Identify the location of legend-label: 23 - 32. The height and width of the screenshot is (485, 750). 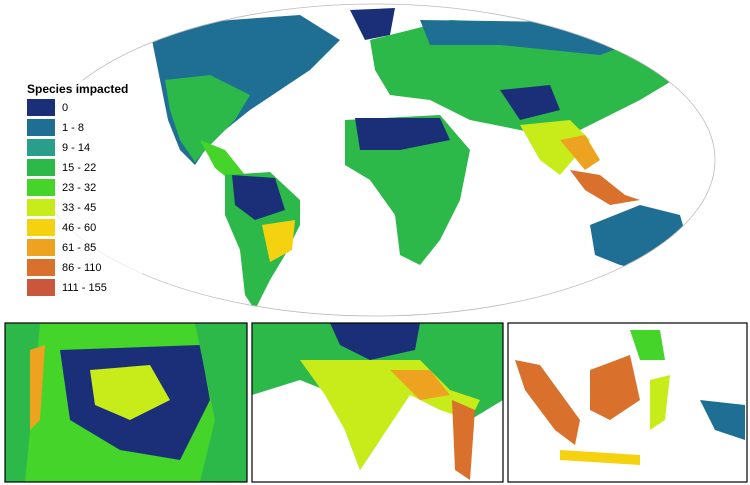
(79, 188).